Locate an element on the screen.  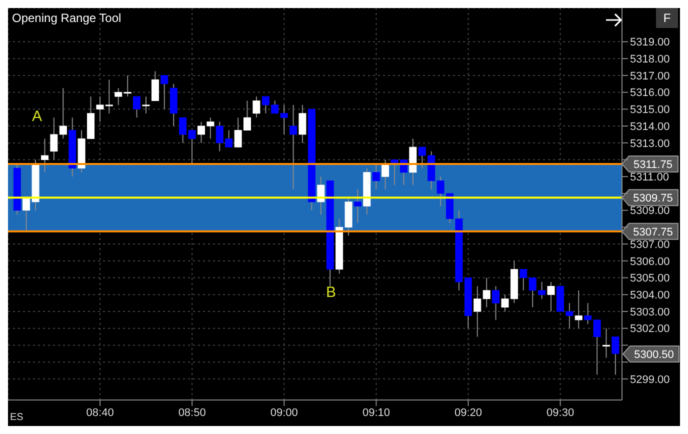
y-tick-label: 5317.00 is located at coordinates (650, 76).